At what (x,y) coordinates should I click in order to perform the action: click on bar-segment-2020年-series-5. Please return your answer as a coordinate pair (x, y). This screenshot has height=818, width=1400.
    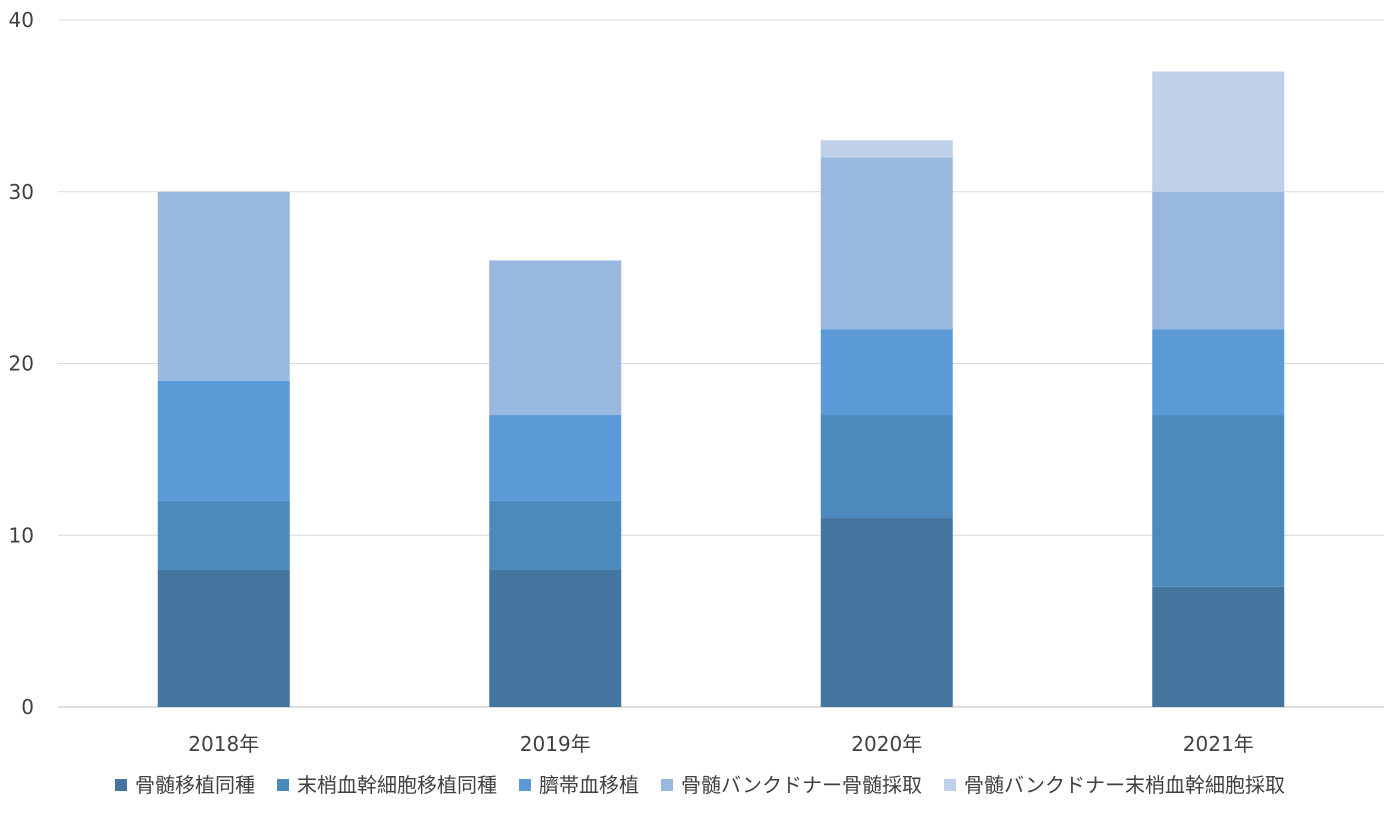
    Looking at the image, I should click on (886, 149).